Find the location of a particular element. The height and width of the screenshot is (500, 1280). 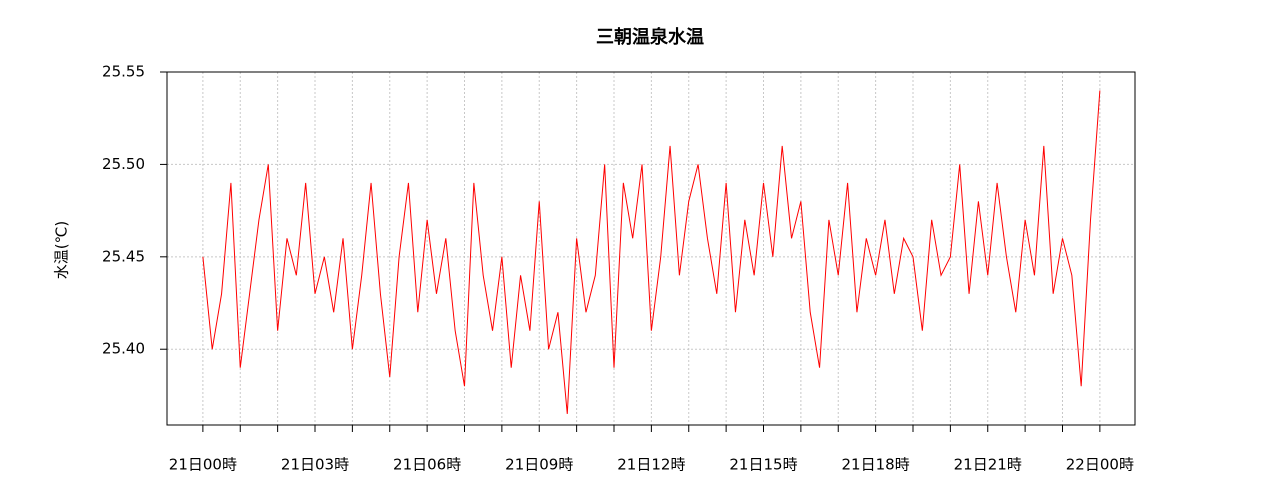

y-tick-label: 25.45 is located at coordinates (123, 256).